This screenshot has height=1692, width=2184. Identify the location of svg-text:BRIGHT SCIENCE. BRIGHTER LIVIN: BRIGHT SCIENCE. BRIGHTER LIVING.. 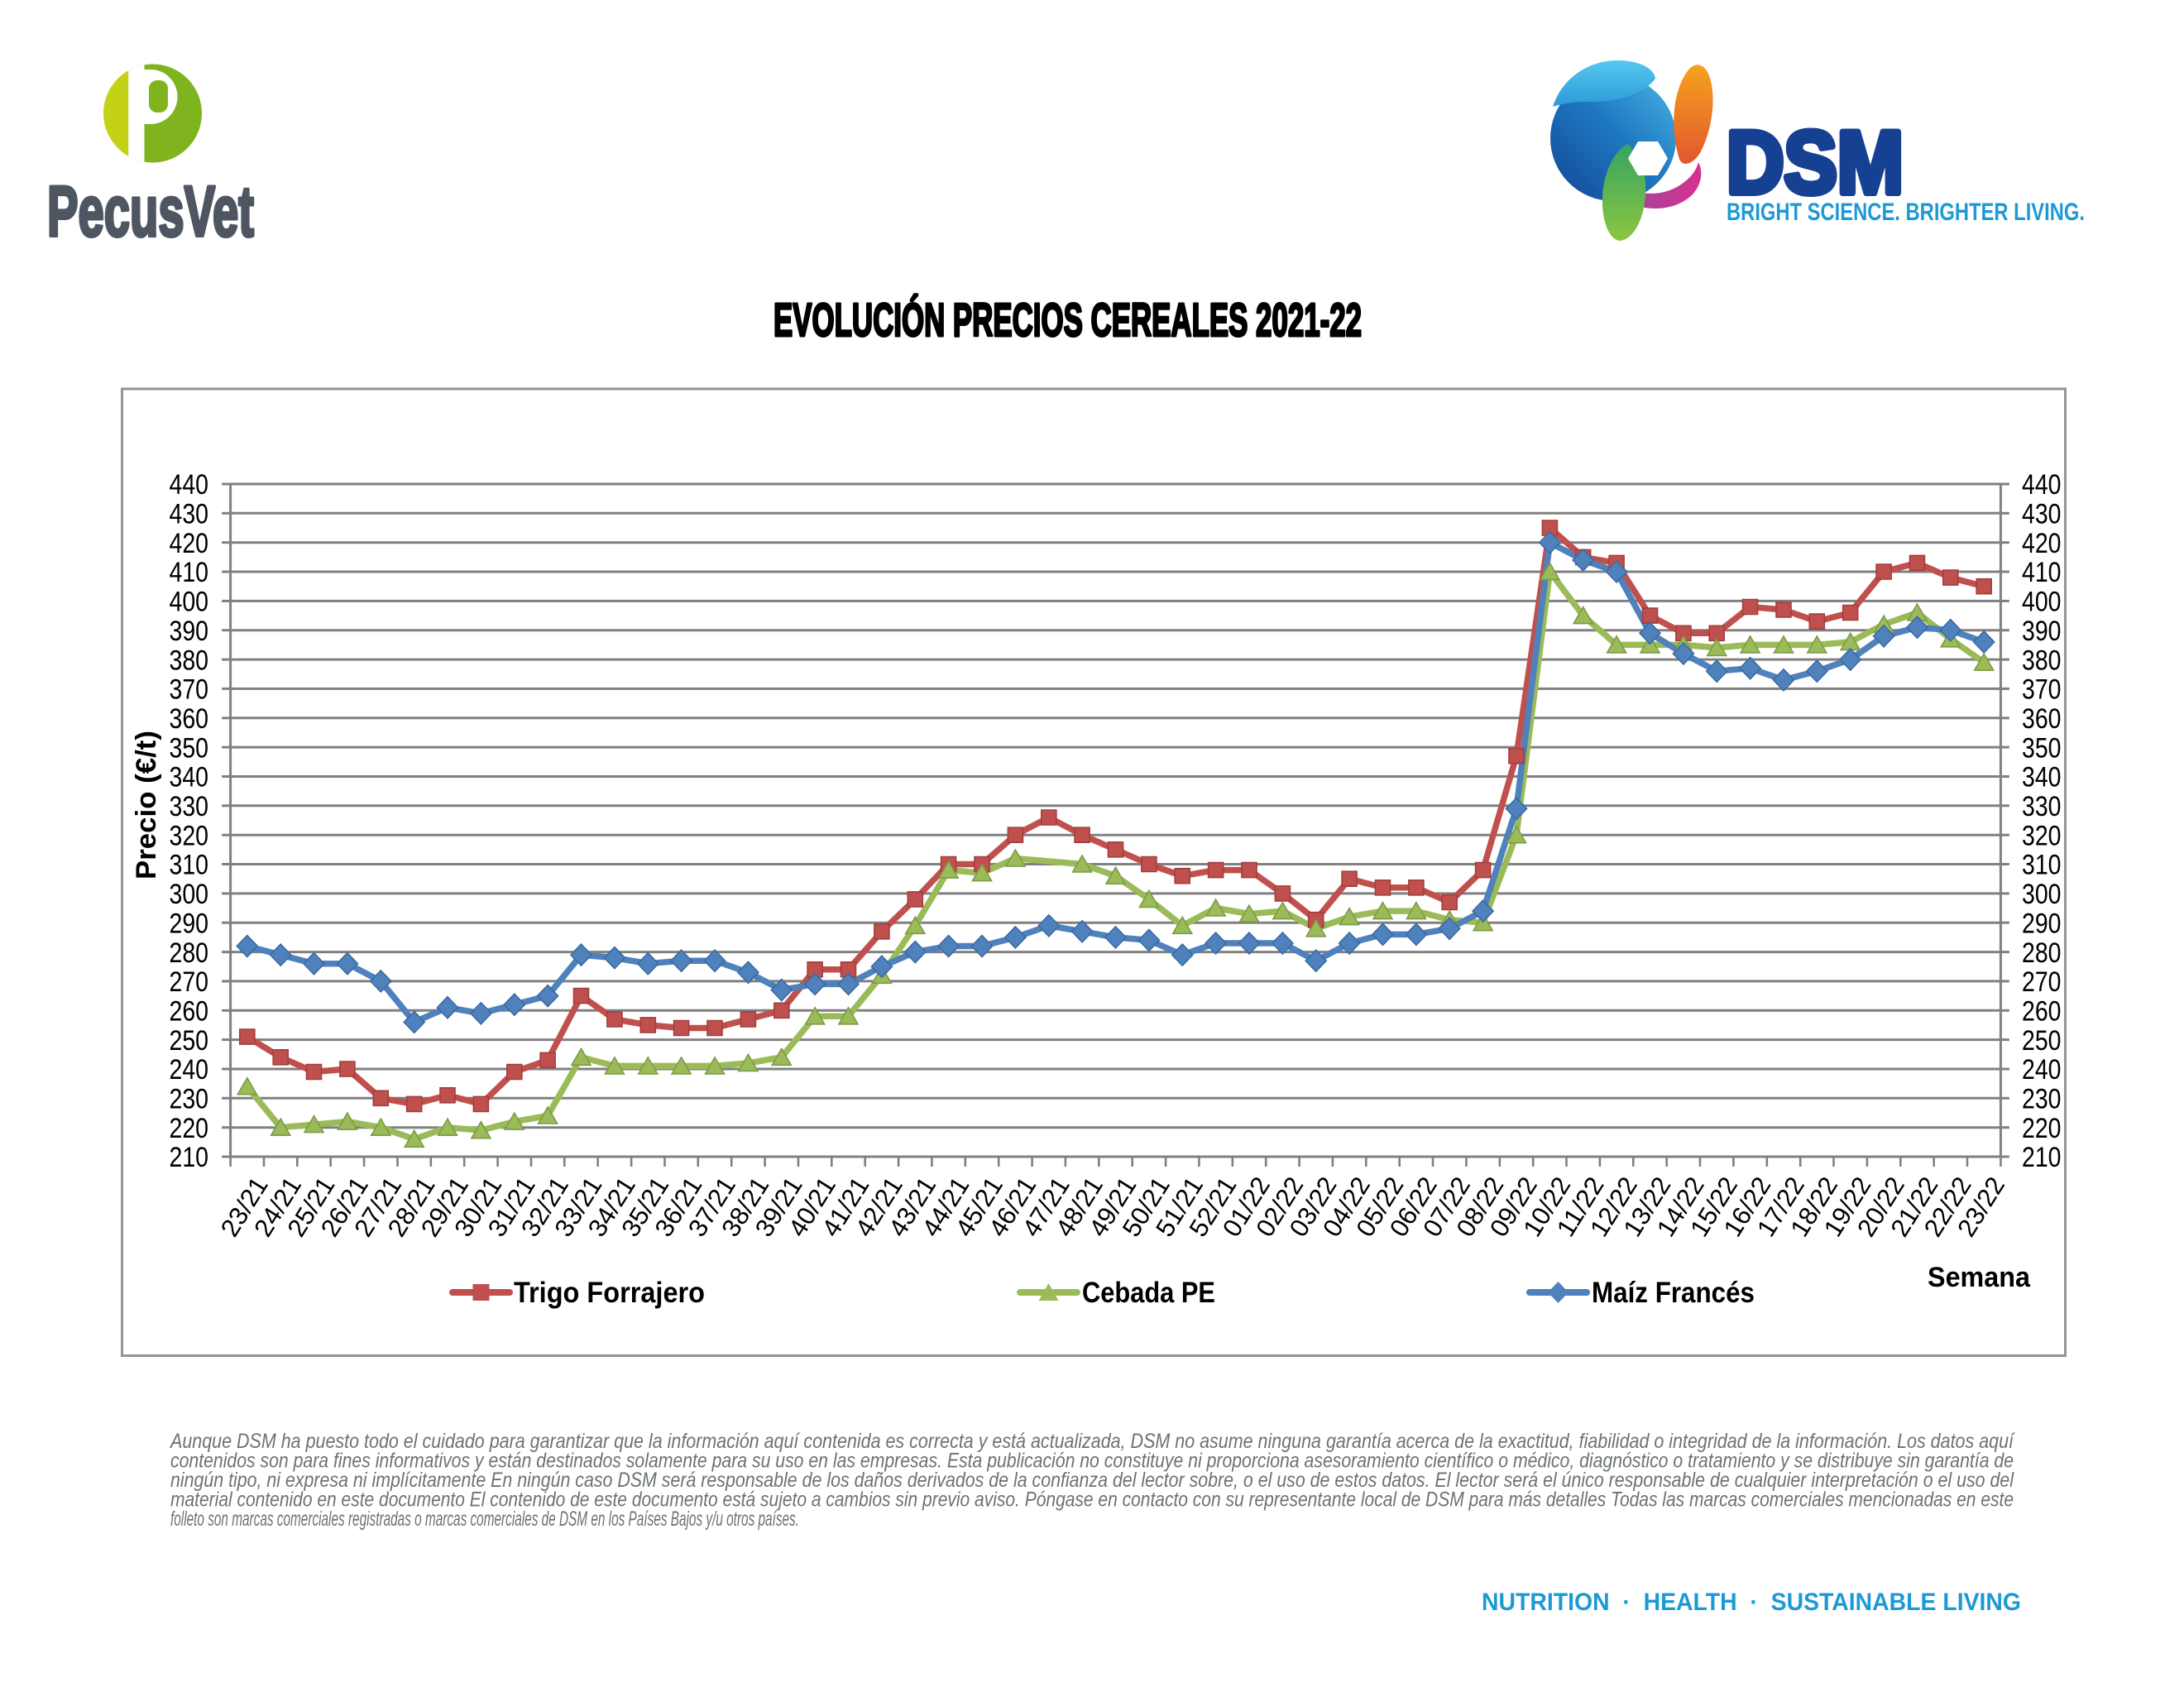
(1906, 212).